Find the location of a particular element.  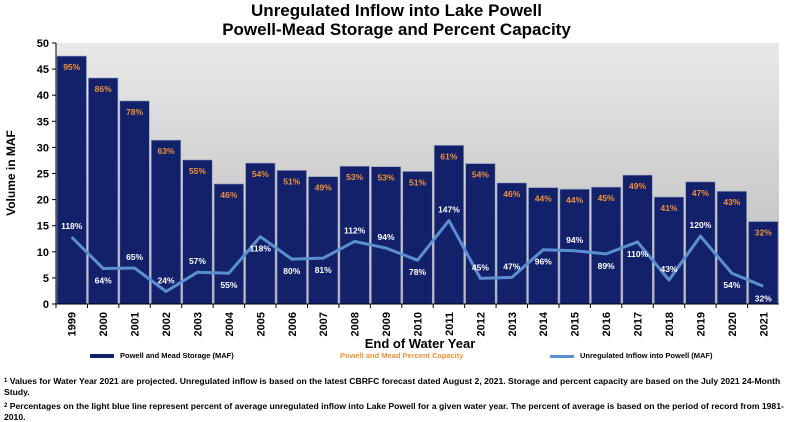

x-tick-label-2004: 2004 is located at coordinates (230, 323).